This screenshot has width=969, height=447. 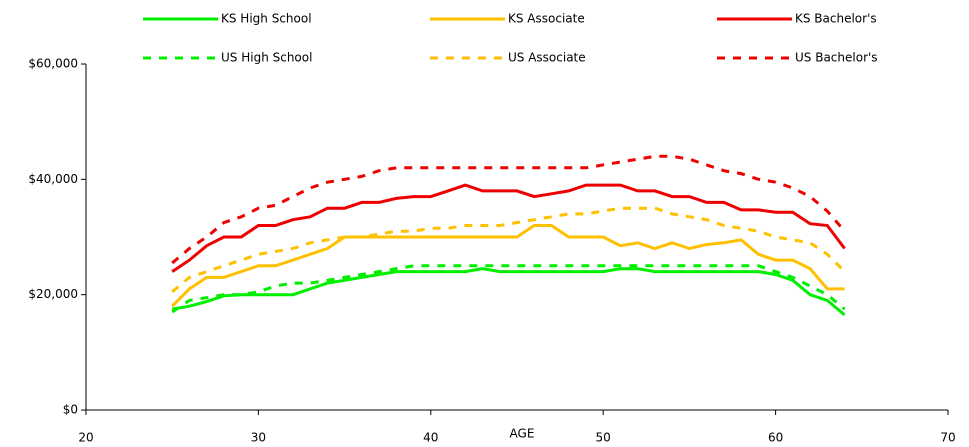 I want to click on x-tick-label: 70, so click(x=947, y=438).